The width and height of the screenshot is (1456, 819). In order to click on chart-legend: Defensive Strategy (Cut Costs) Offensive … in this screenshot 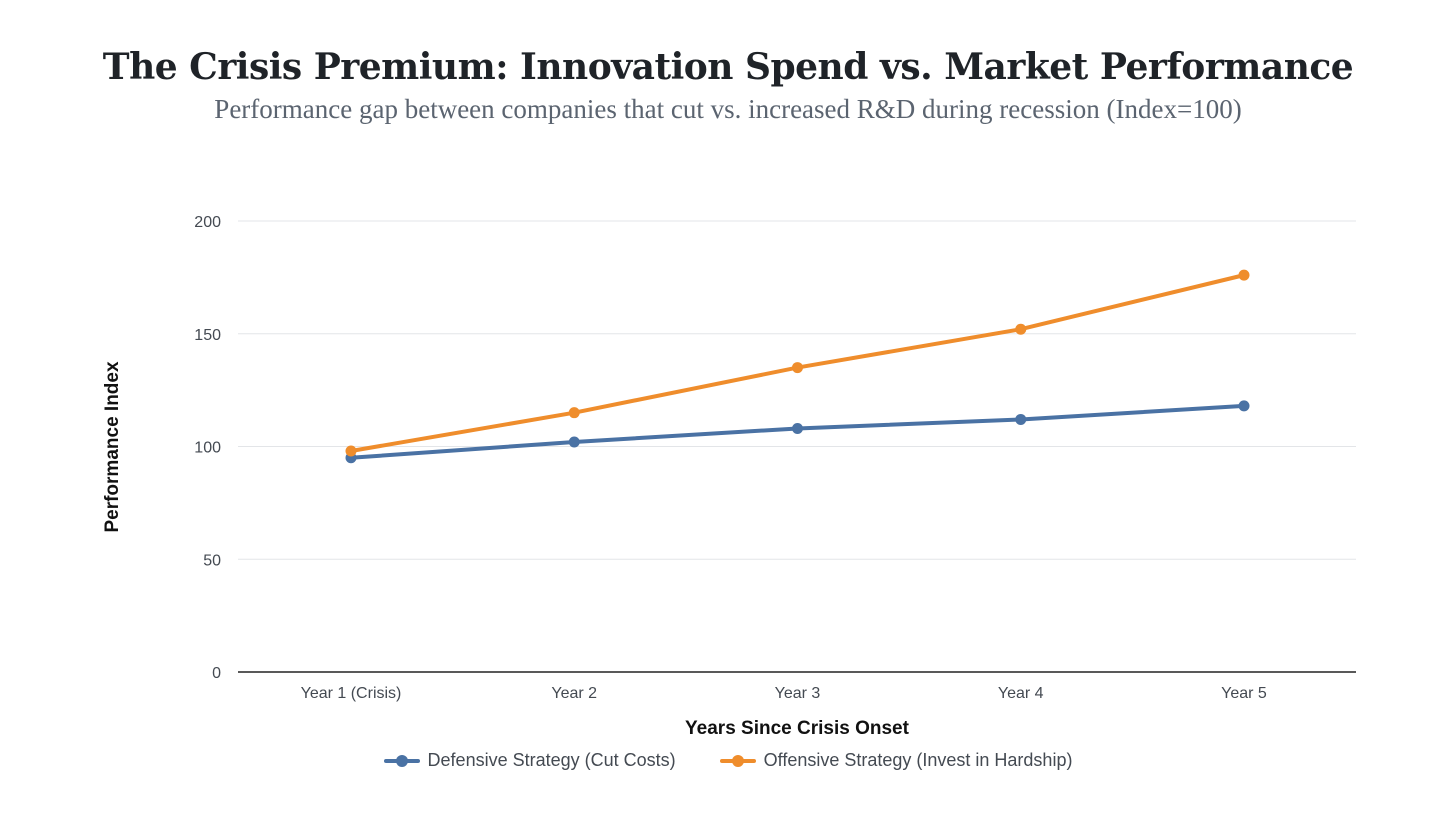, I will do `click(728, 760)`.